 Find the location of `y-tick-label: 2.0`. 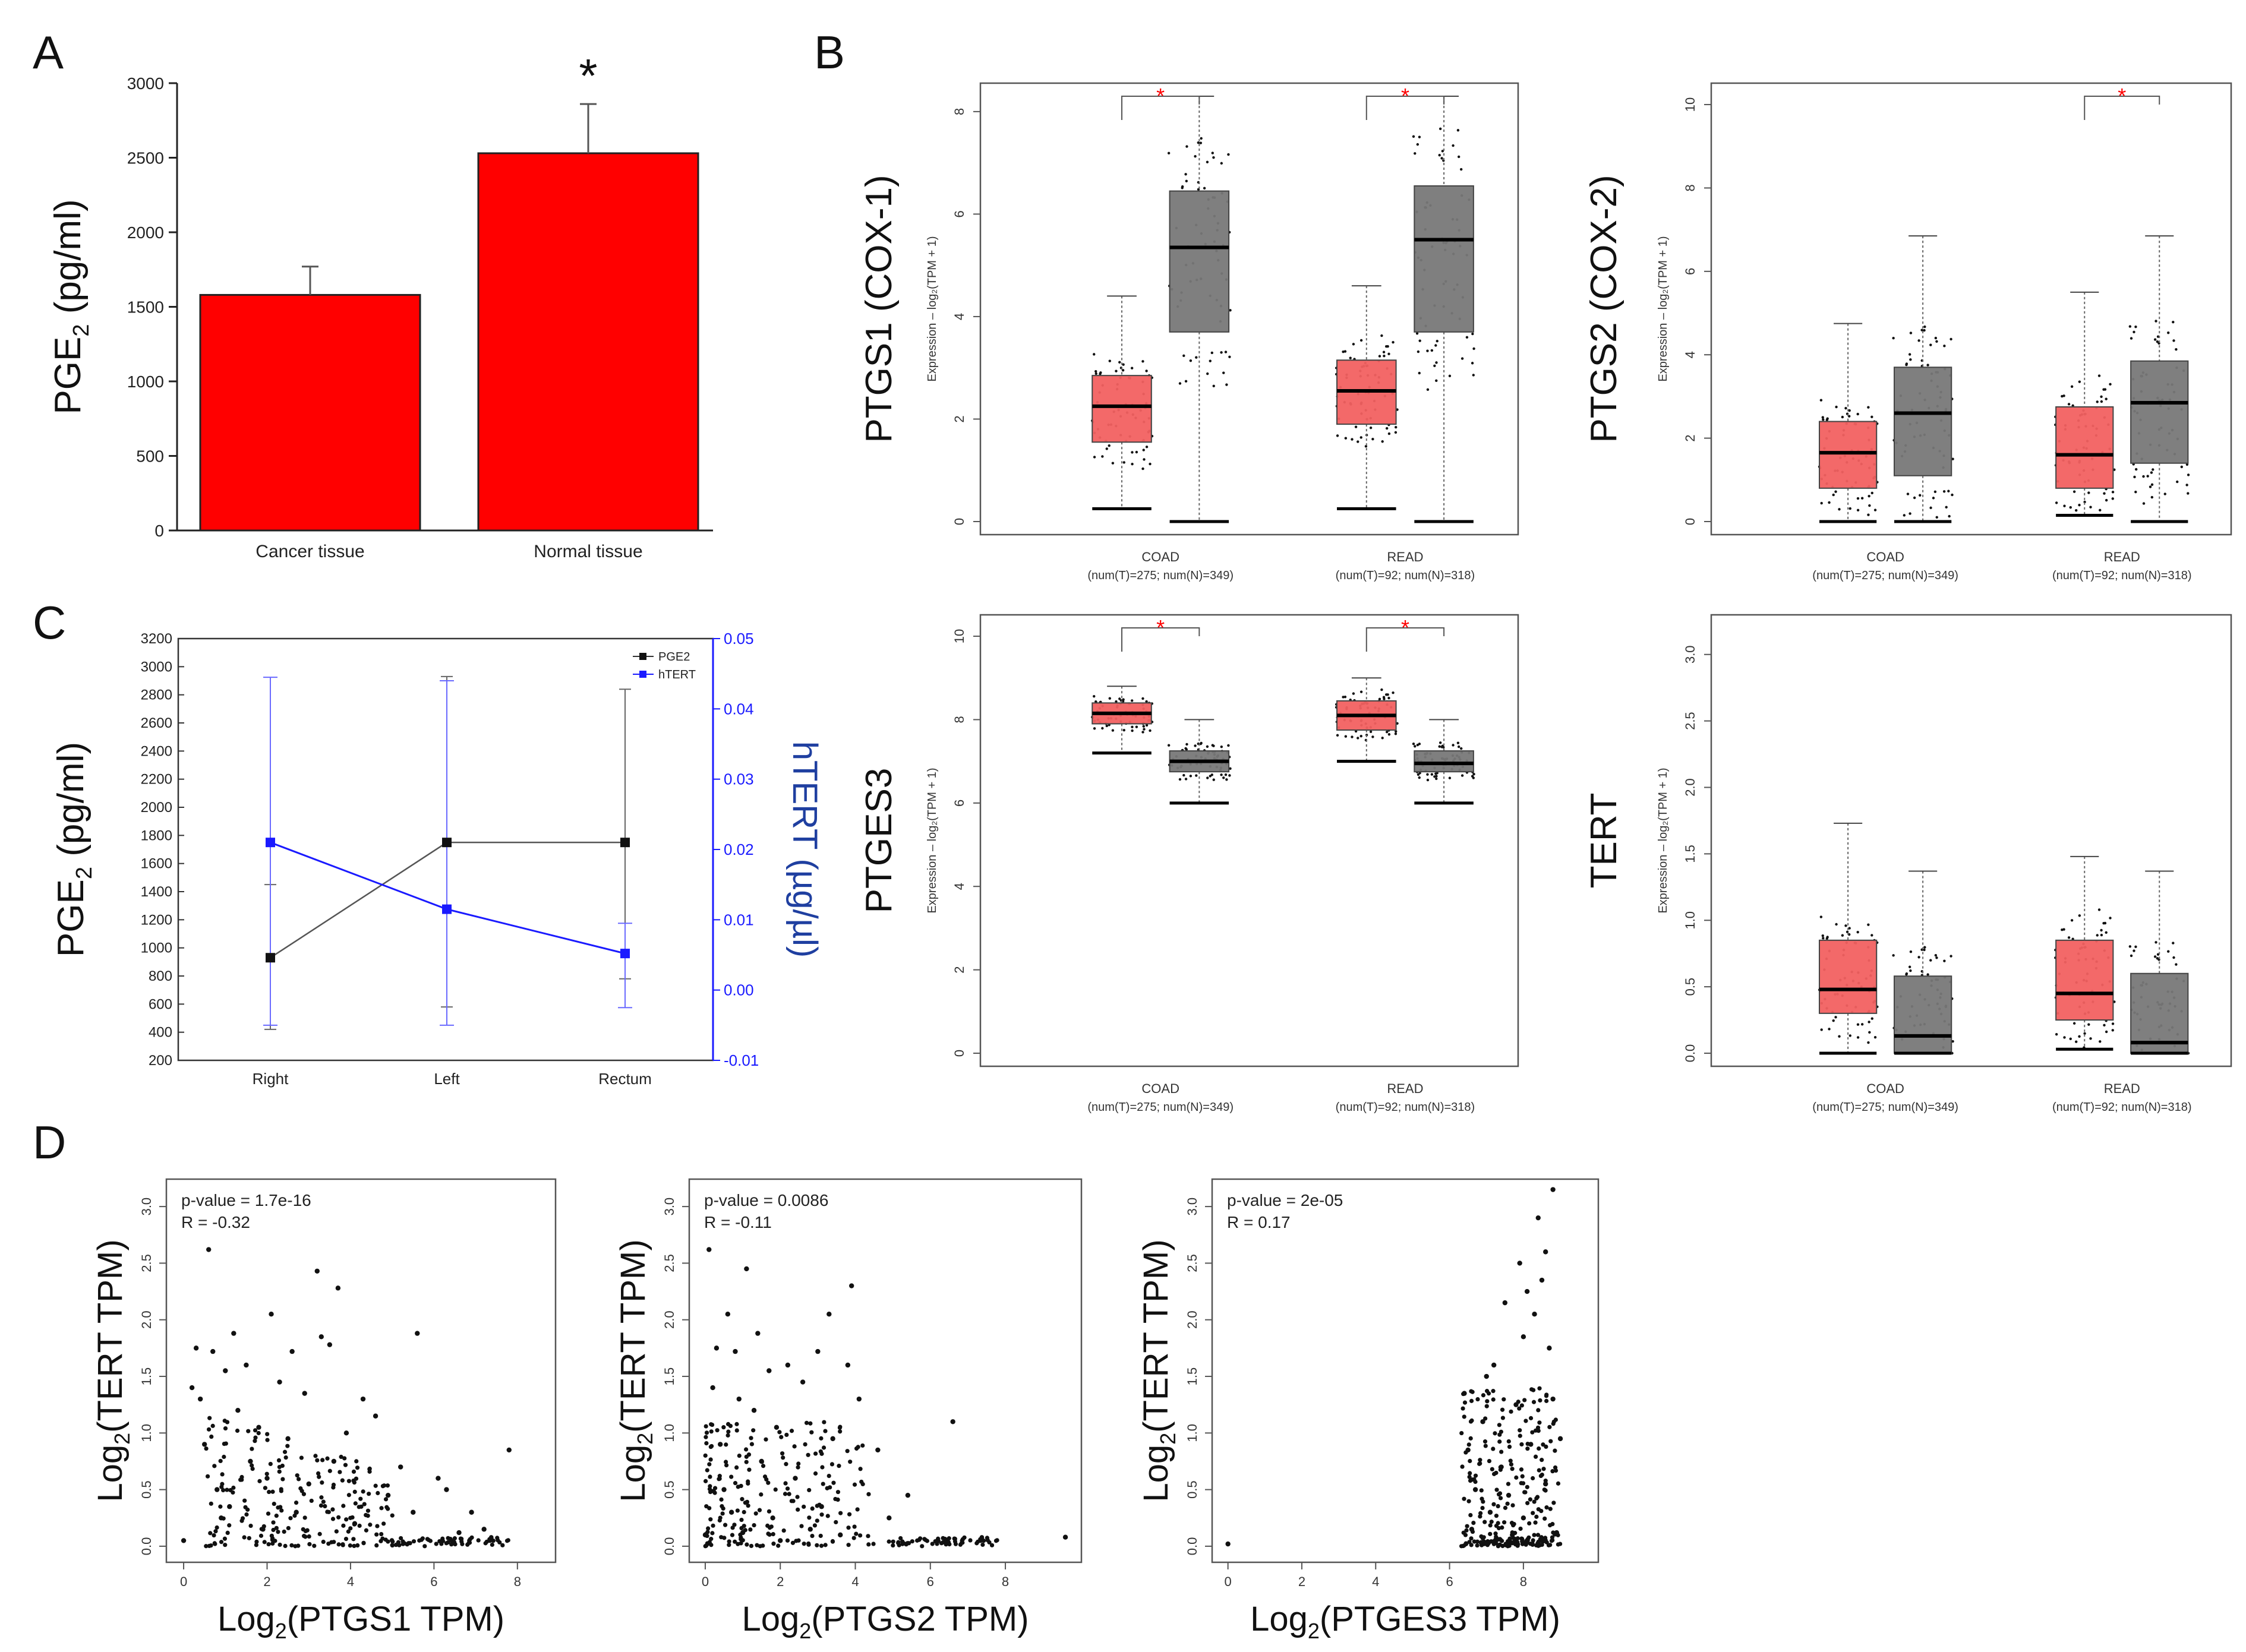

y-tick-label: 2.0 is located at coordinates (669, 1319).